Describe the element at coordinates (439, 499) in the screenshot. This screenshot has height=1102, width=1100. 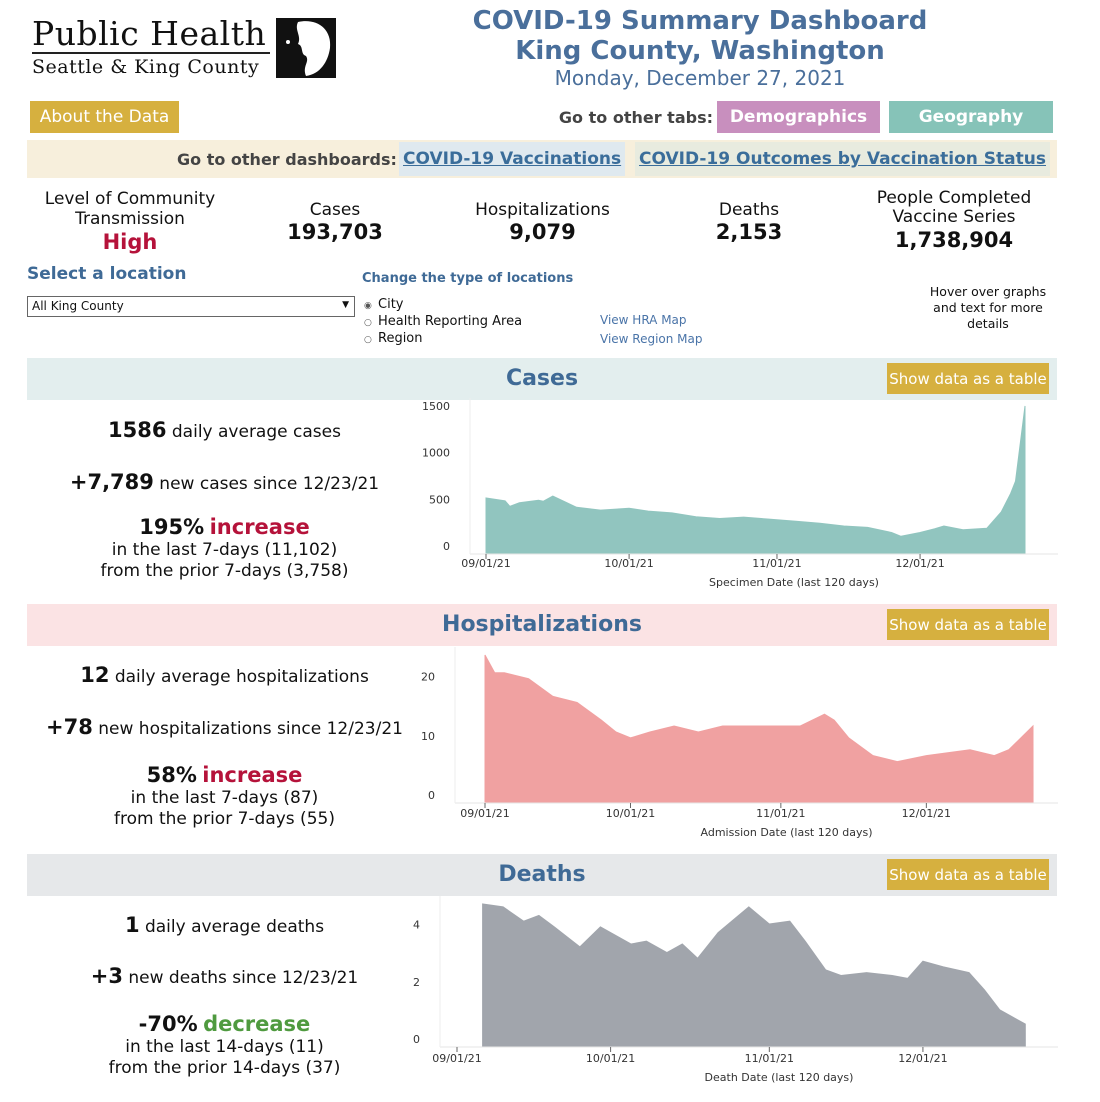
I see `y-tick-label: 500` at that location.